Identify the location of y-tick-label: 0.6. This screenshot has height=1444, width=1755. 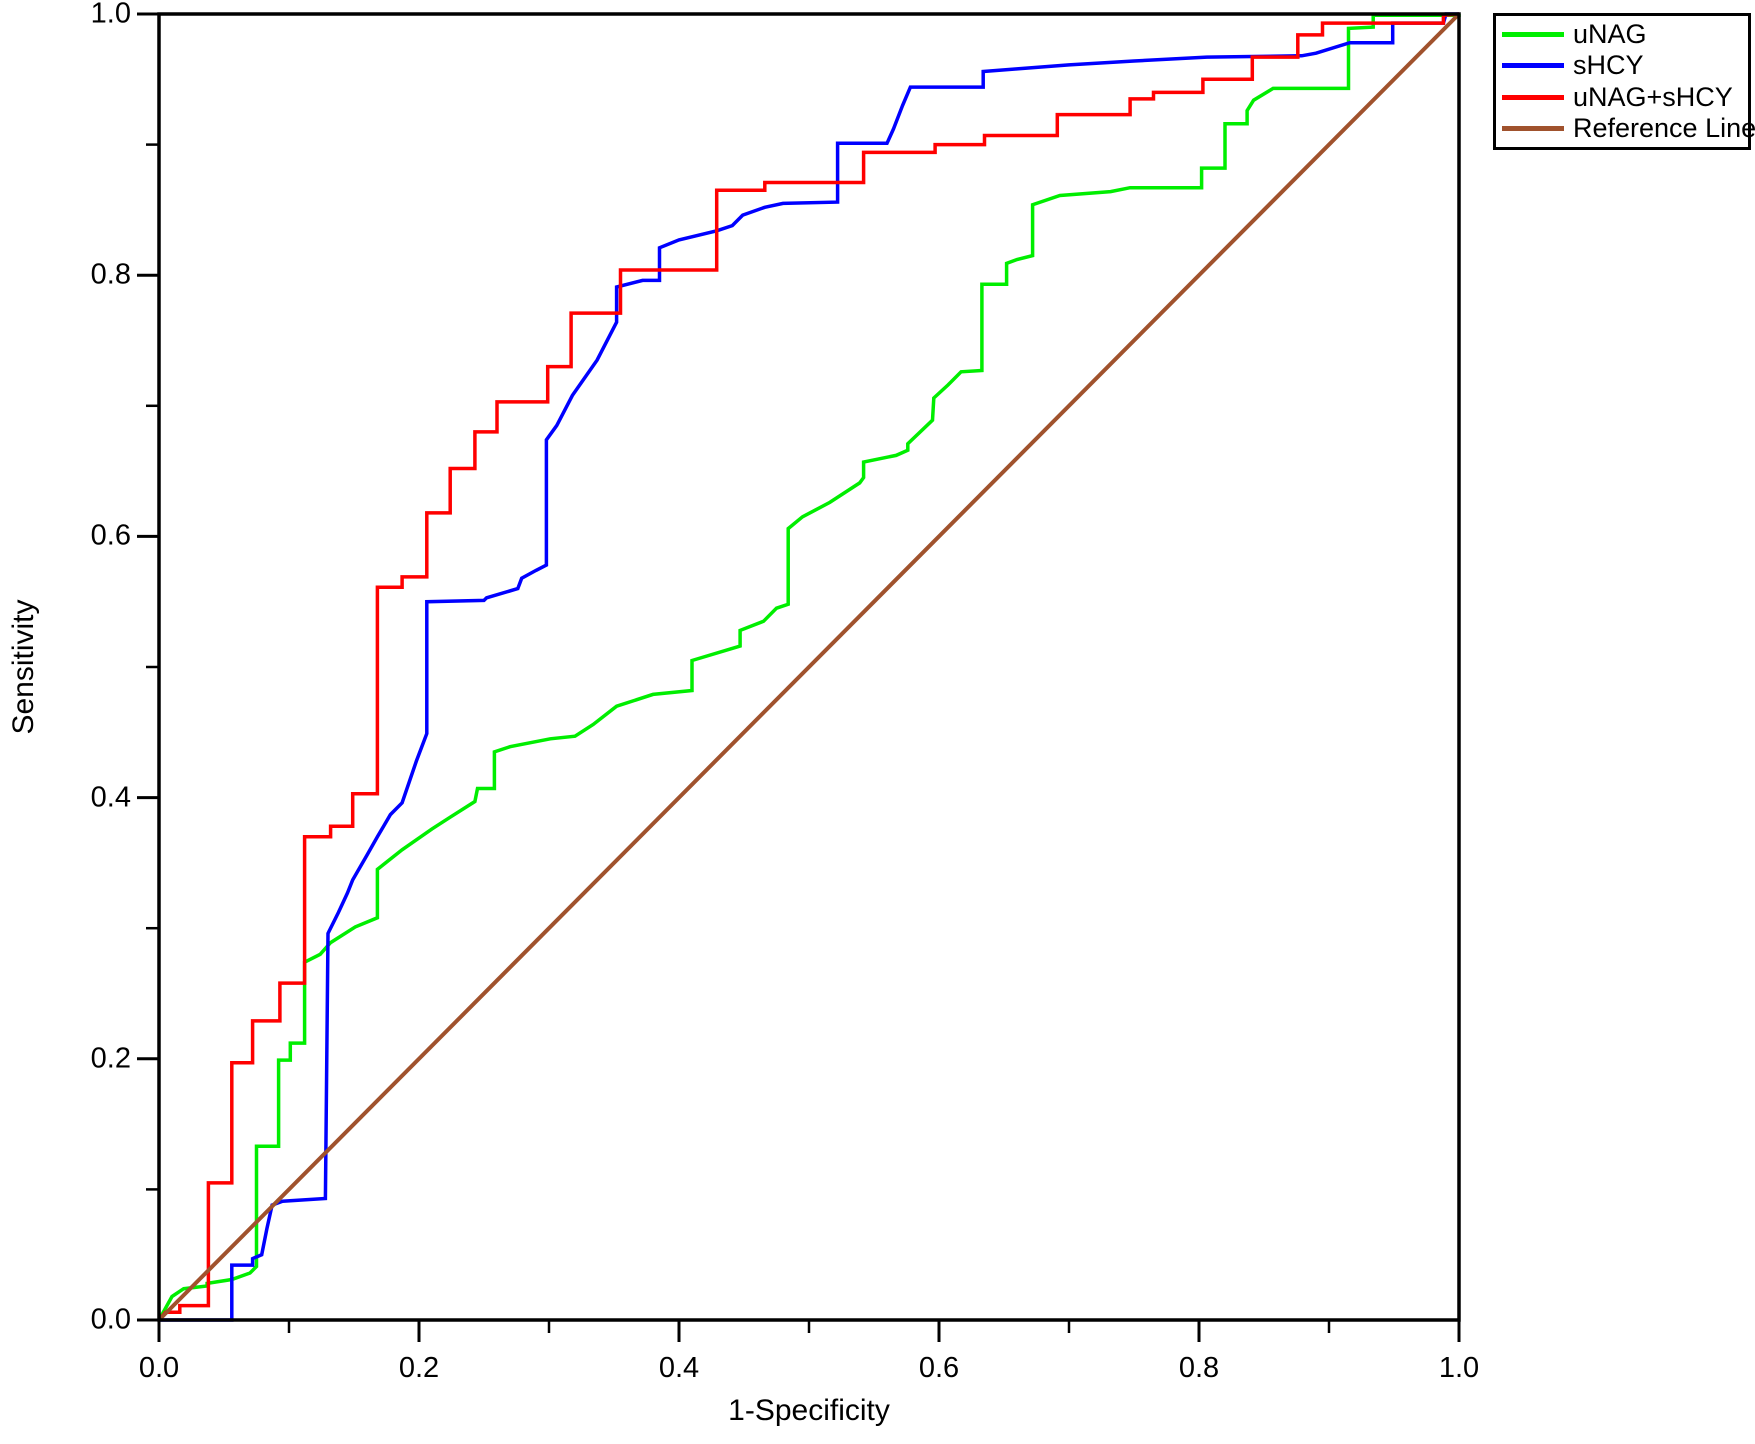
(110, 535).